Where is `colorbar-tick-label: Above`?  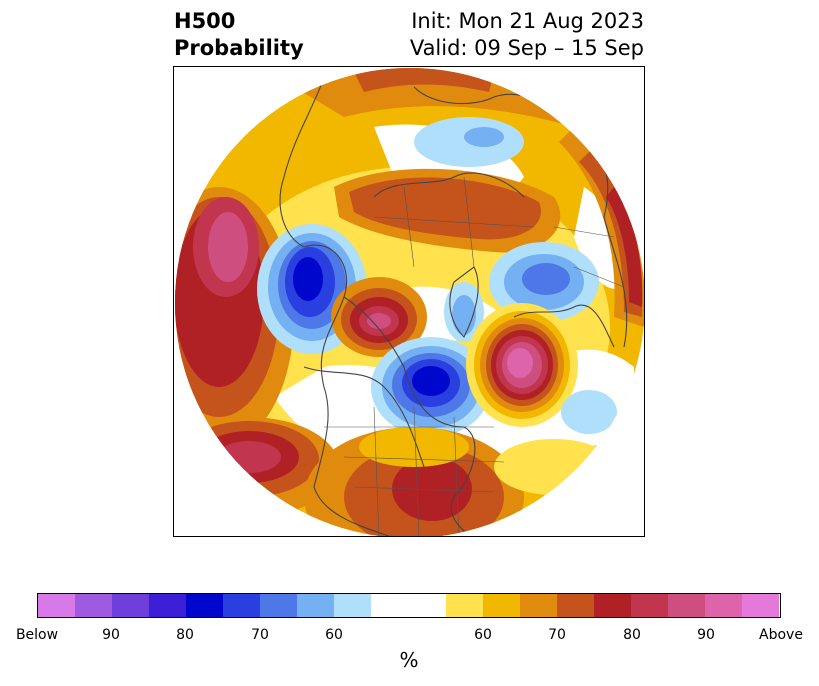
colorbar-tick-label: Above is located at coordinates (781, 635).